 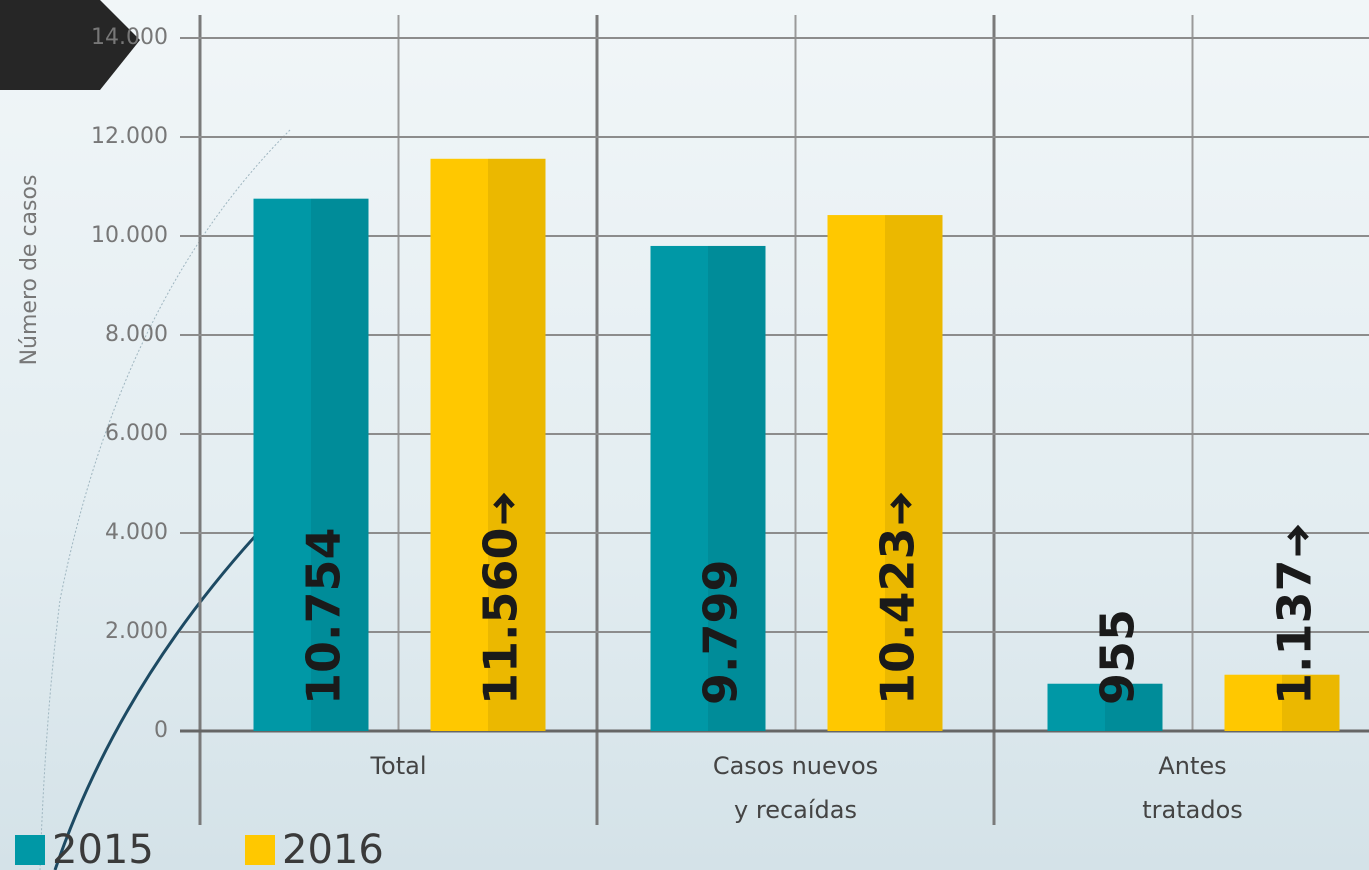 What do you see at coordinates (1295, 632) in the screenshot?
I see `value-label: 1.137` at bounding box center [1295, 632].